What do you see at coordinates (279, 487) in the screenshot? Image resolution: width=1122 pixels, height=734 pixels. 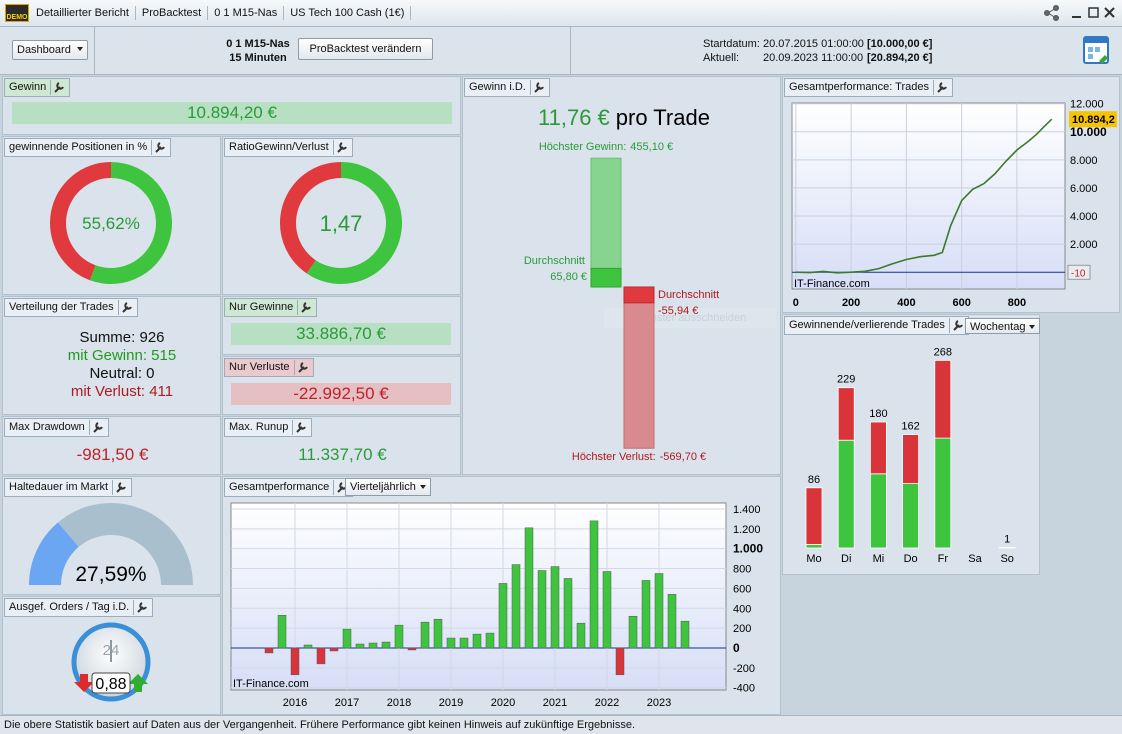 I see `panel-title: Gesamtperformance` at bounding box center [279, 487].